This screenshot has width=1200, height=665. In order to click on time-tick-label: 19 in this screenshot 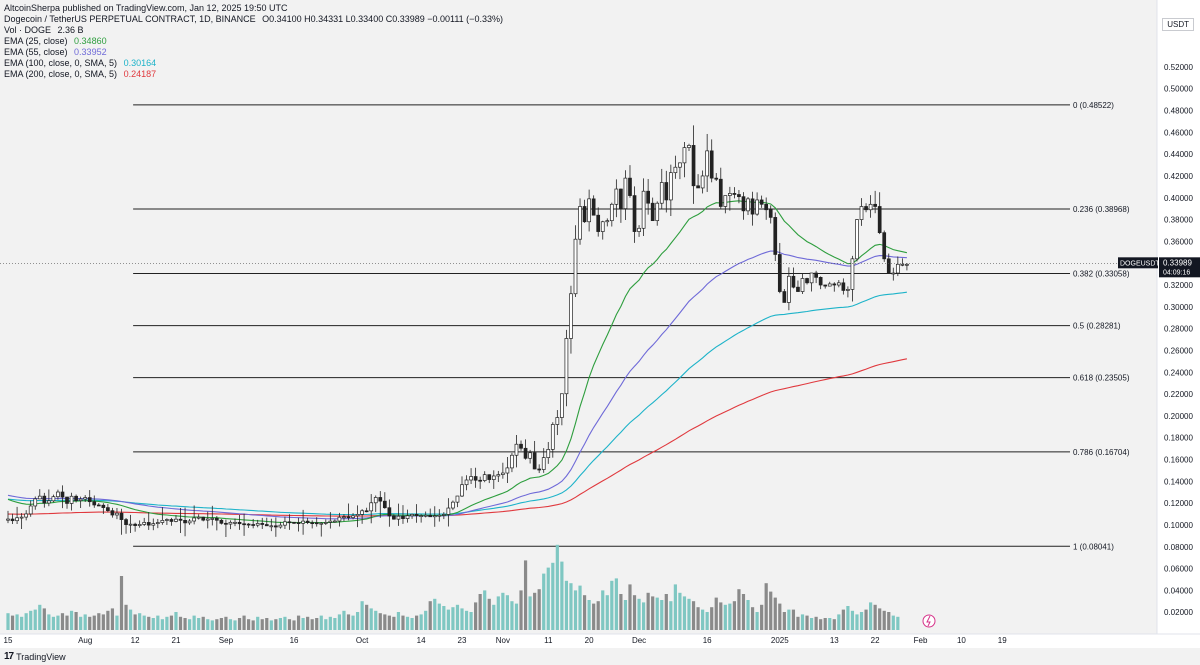, I will do `click(1002, 640)`.